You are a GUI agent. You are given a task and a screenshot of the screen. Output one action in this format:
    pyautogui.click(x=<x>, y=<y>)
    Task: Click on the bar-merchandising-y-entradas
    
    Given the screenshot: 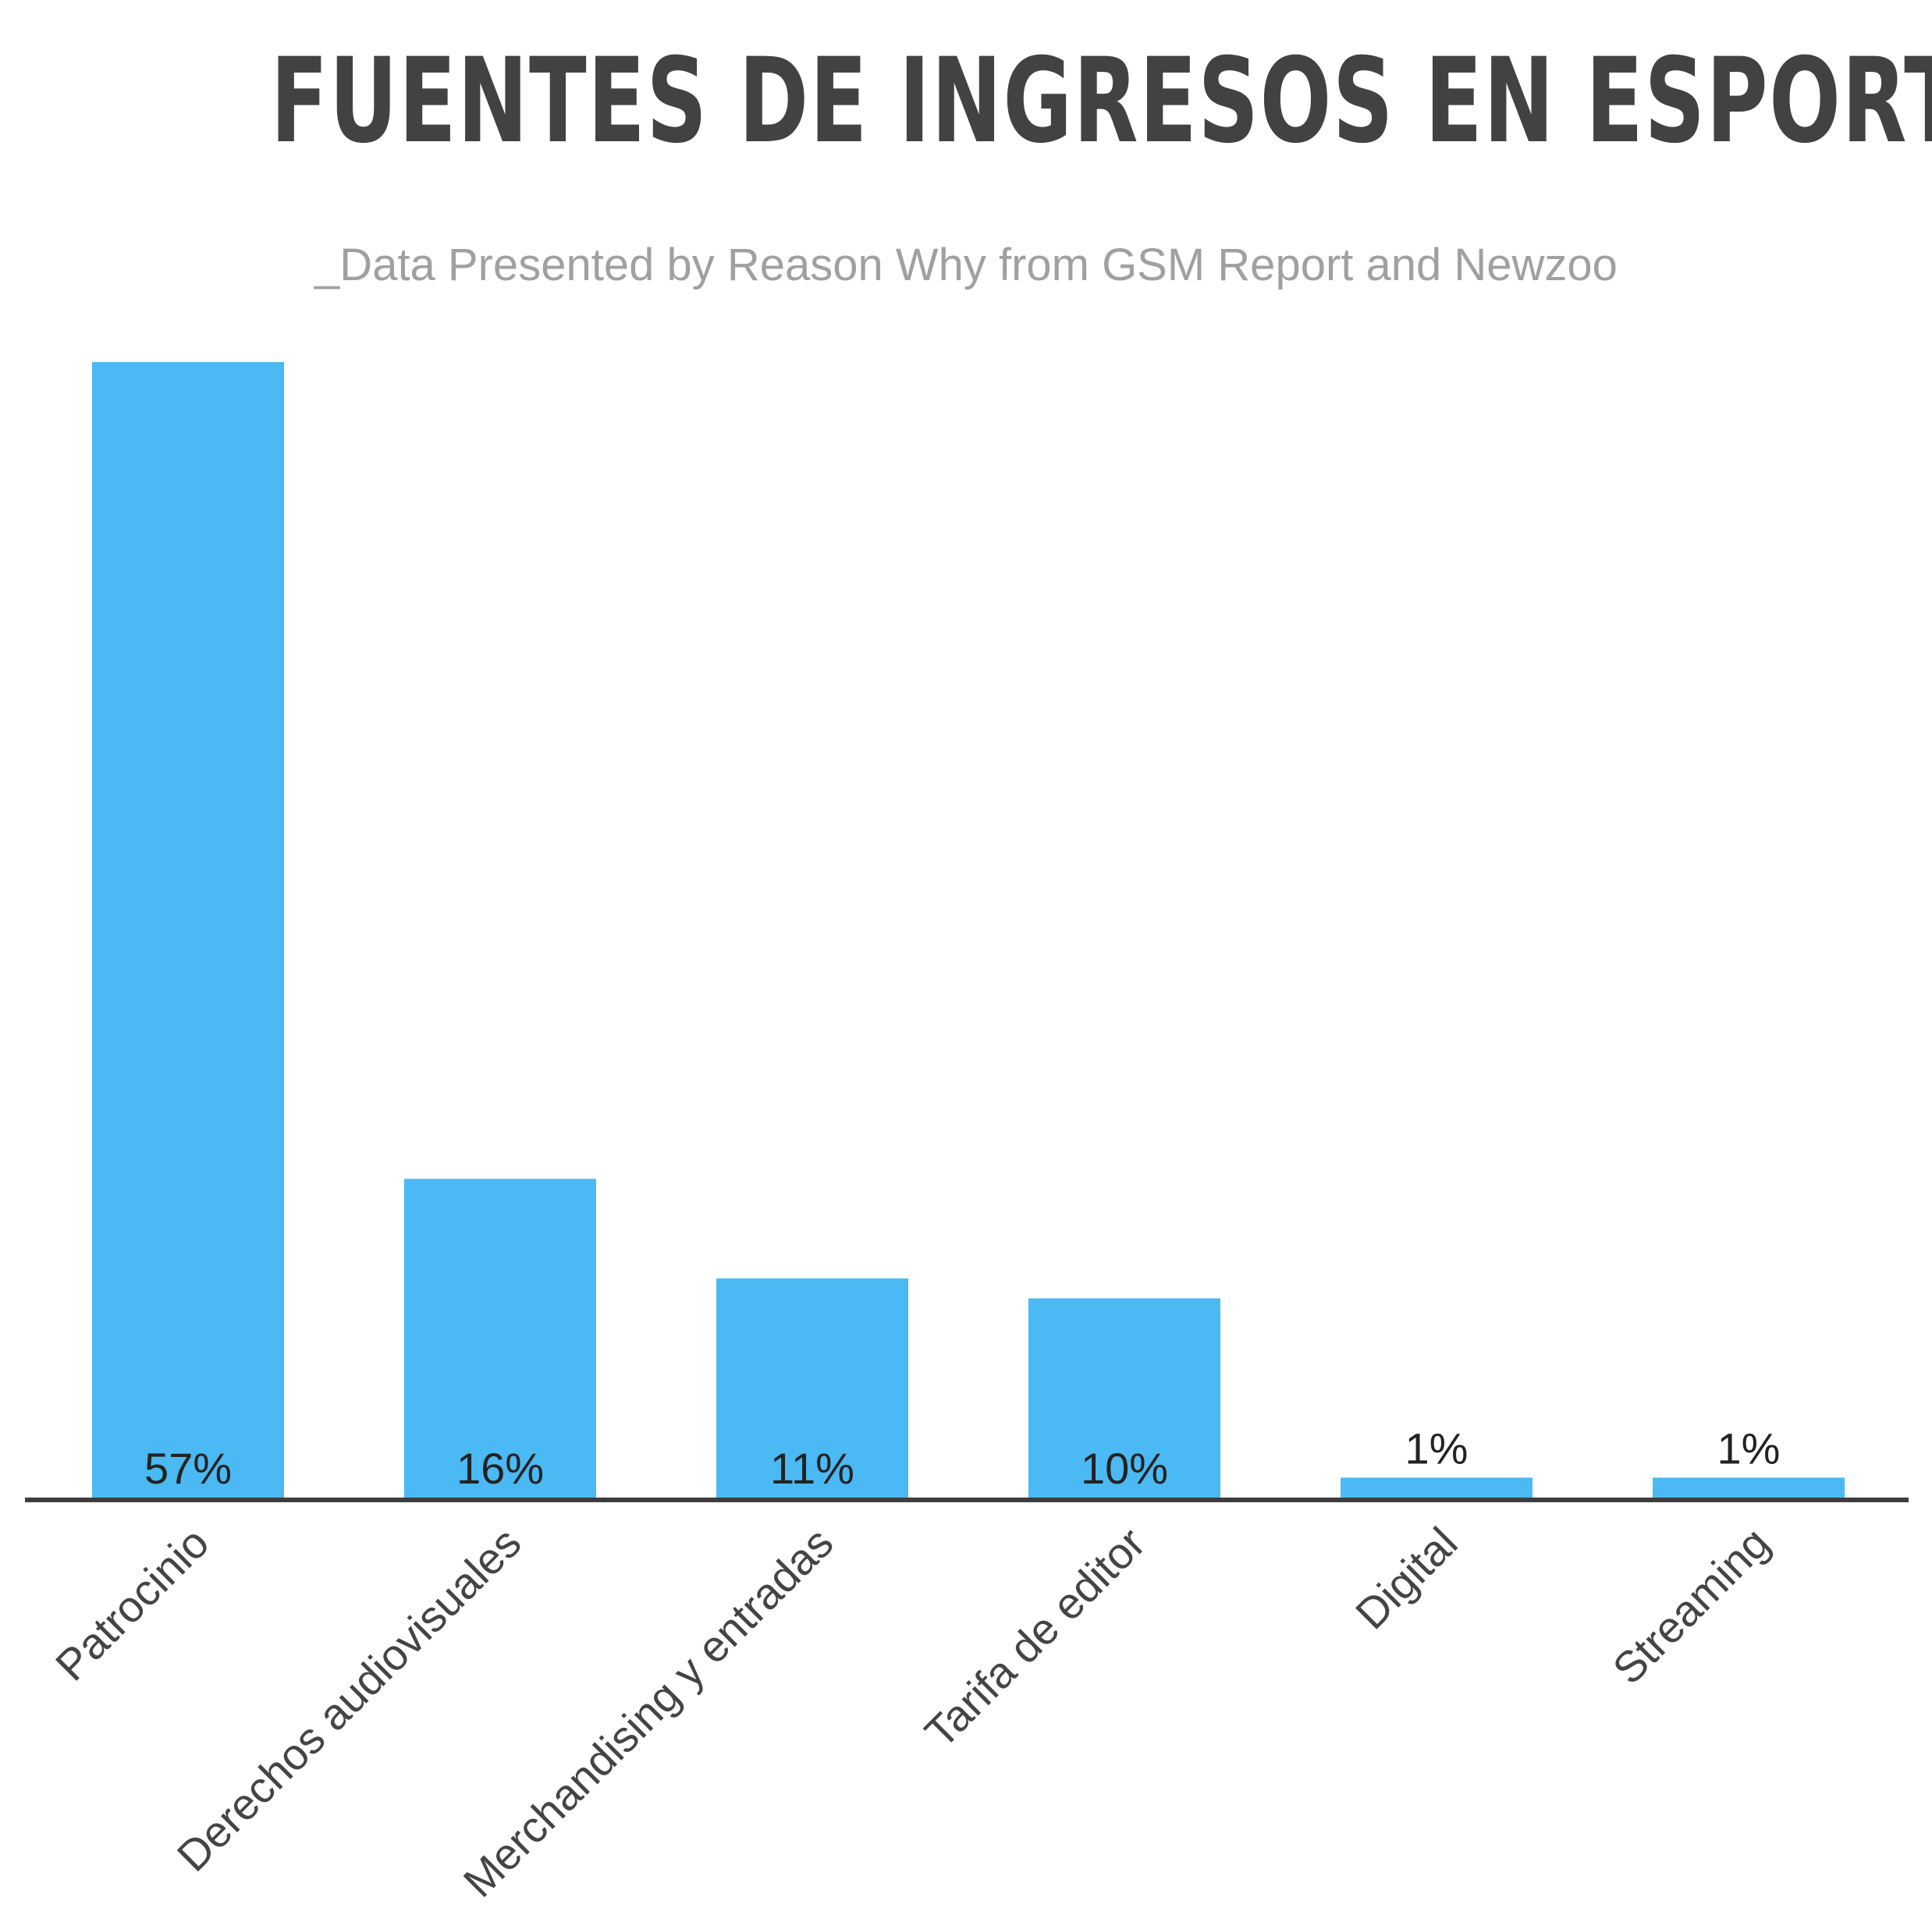 What is the action you would take?
    pyautogui.click(x=812, y=1388)
    